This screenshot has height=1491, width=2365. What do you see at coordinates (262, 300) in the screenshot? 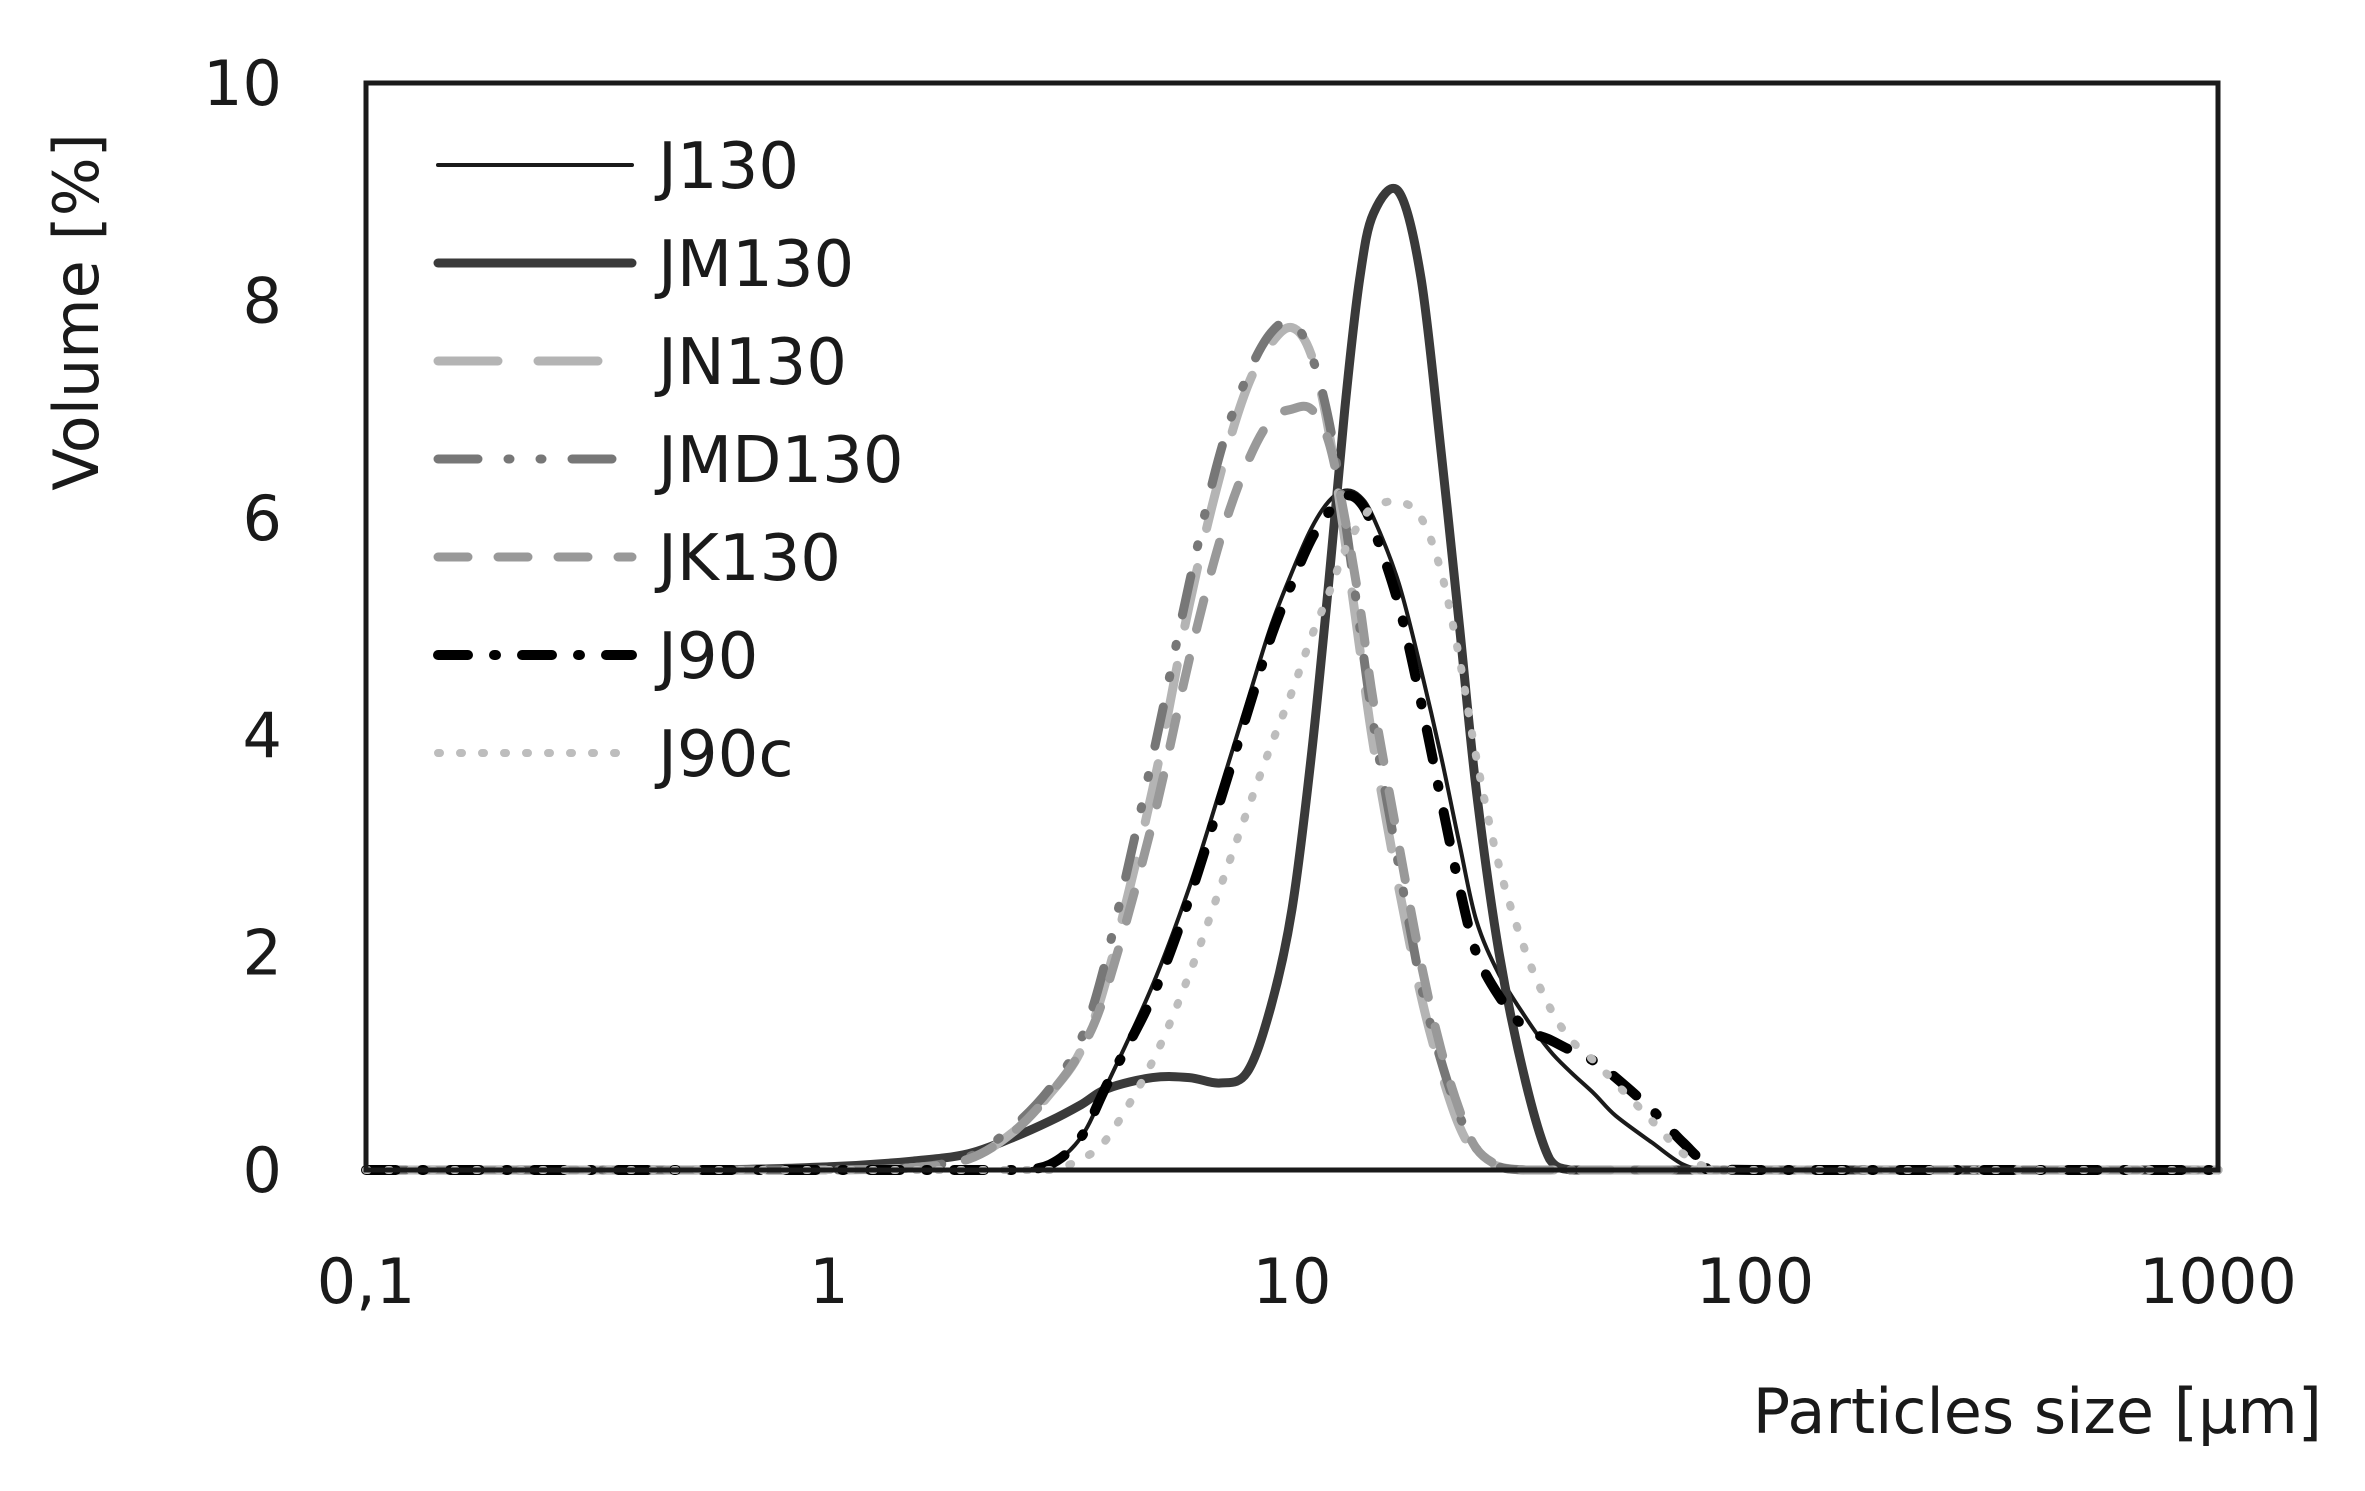
I see `y-tick-label: 8` at bounding box center [262, 300].